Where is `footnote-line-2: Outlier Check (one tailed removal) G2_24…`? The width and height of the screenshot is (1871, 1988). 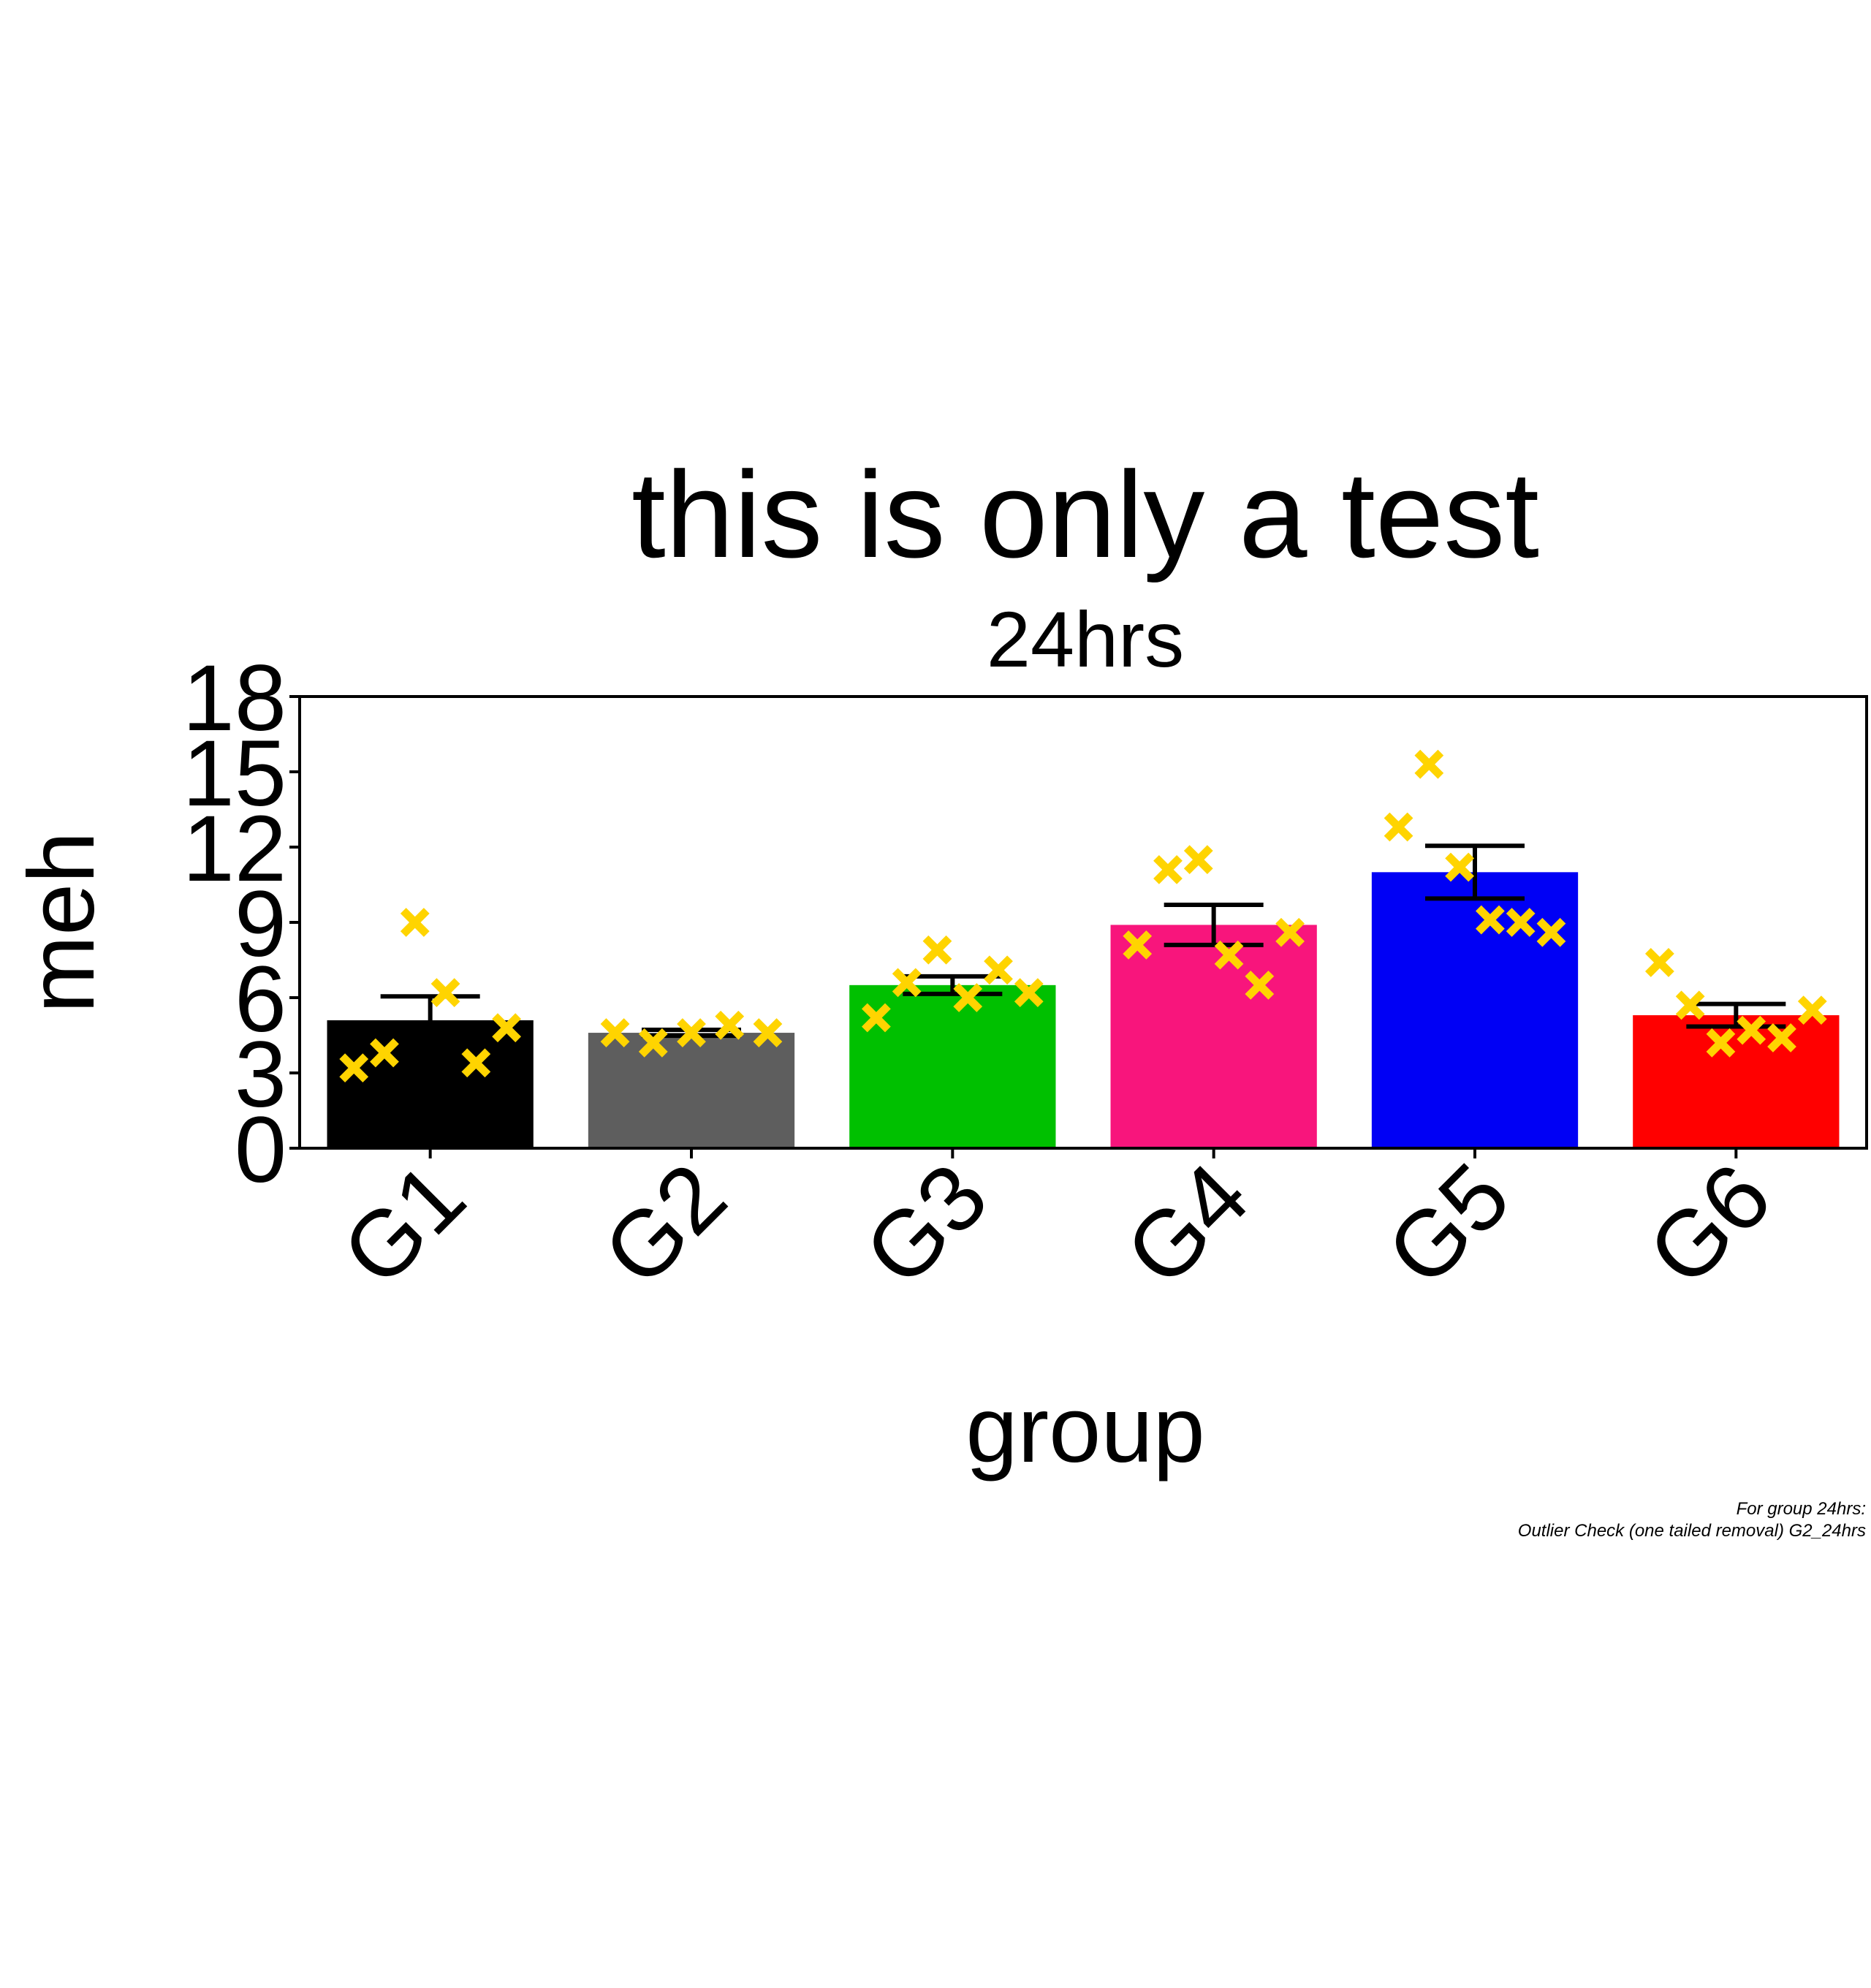 footnote-line-2: Outlier Check (one tailed removal) G2_24… is located at coordinates (1692, 1531).